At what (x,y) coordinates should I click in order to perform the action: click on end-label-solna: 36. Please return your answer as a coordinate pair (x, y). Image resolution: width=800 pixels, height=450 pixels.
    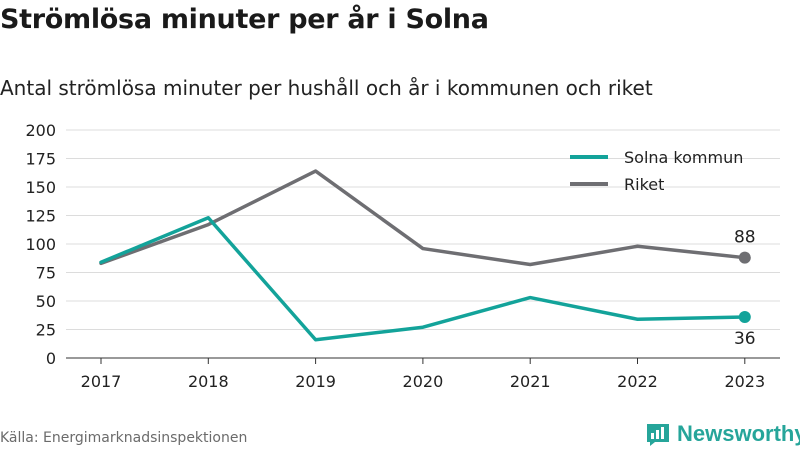
    Looking at the image, I should click on (745, 339).